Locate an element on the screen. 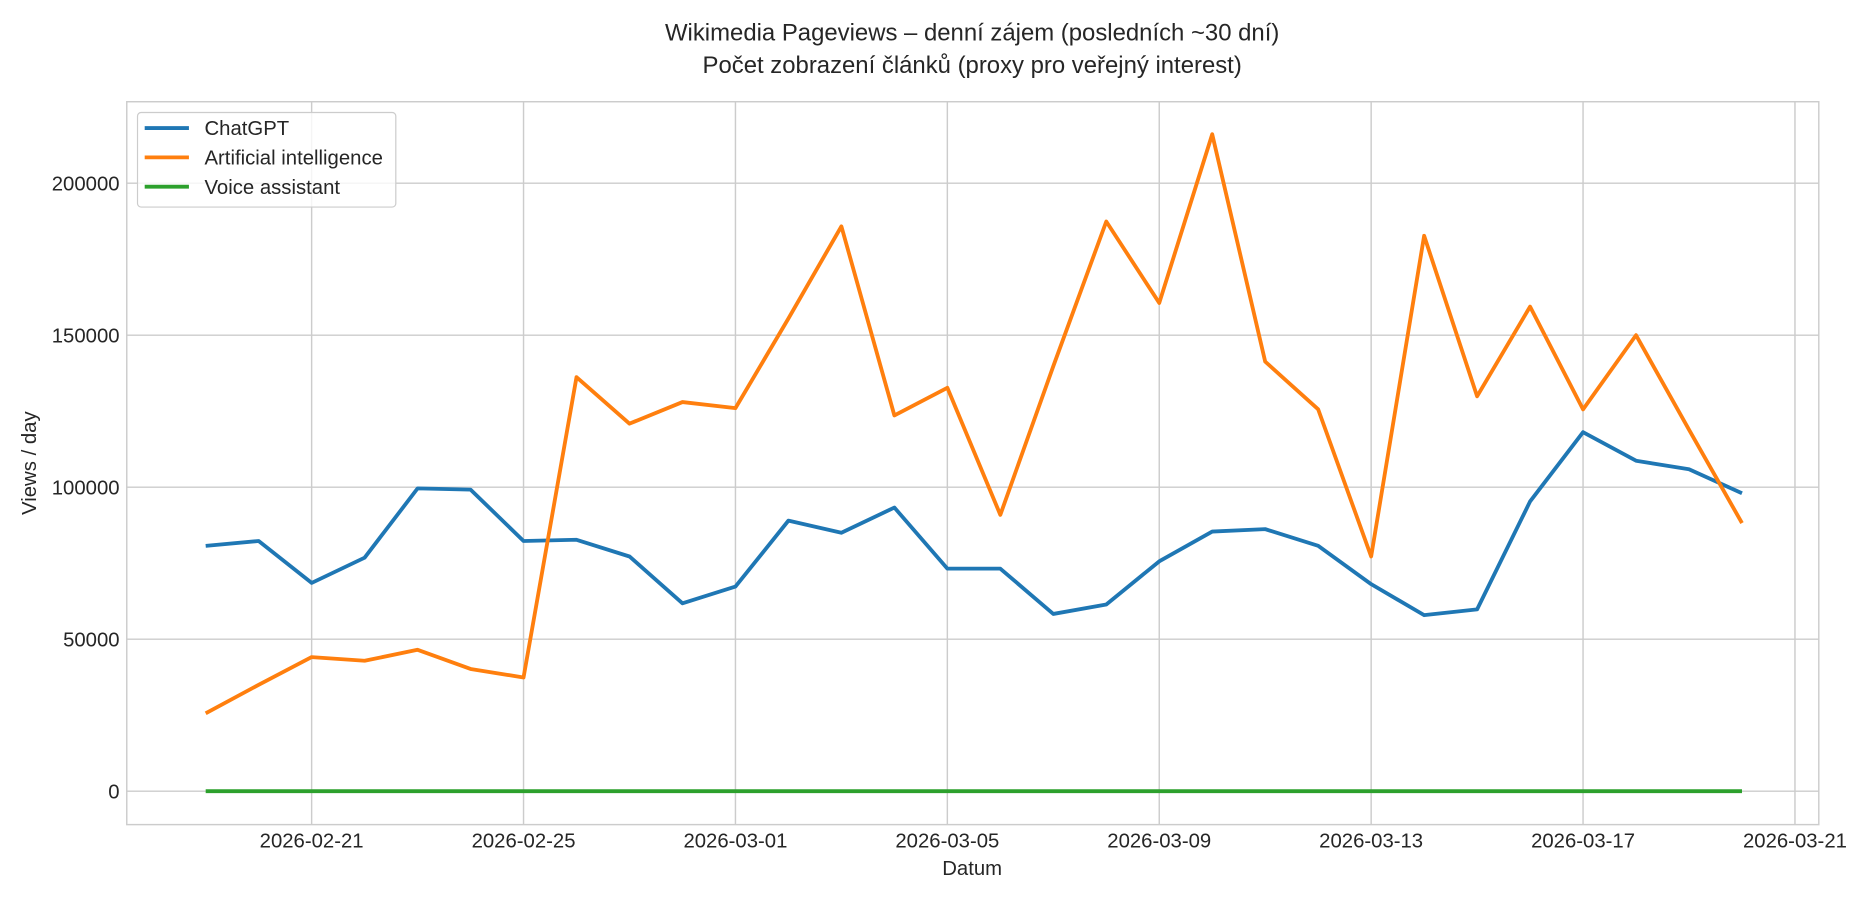 The image size is (1875, 900). y-tick-label: 150000 is located at coordinates (86, 336).